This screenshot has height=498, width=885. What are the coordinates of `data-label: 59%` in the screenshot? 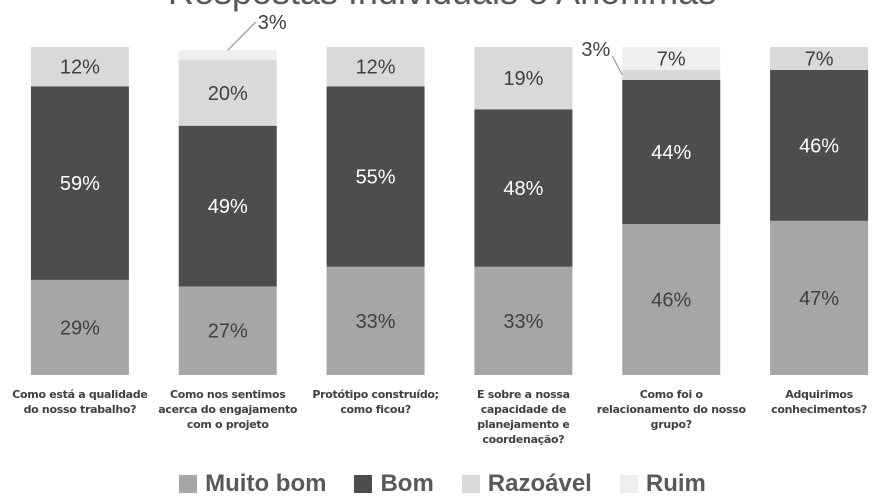 It's located at (80, 184).